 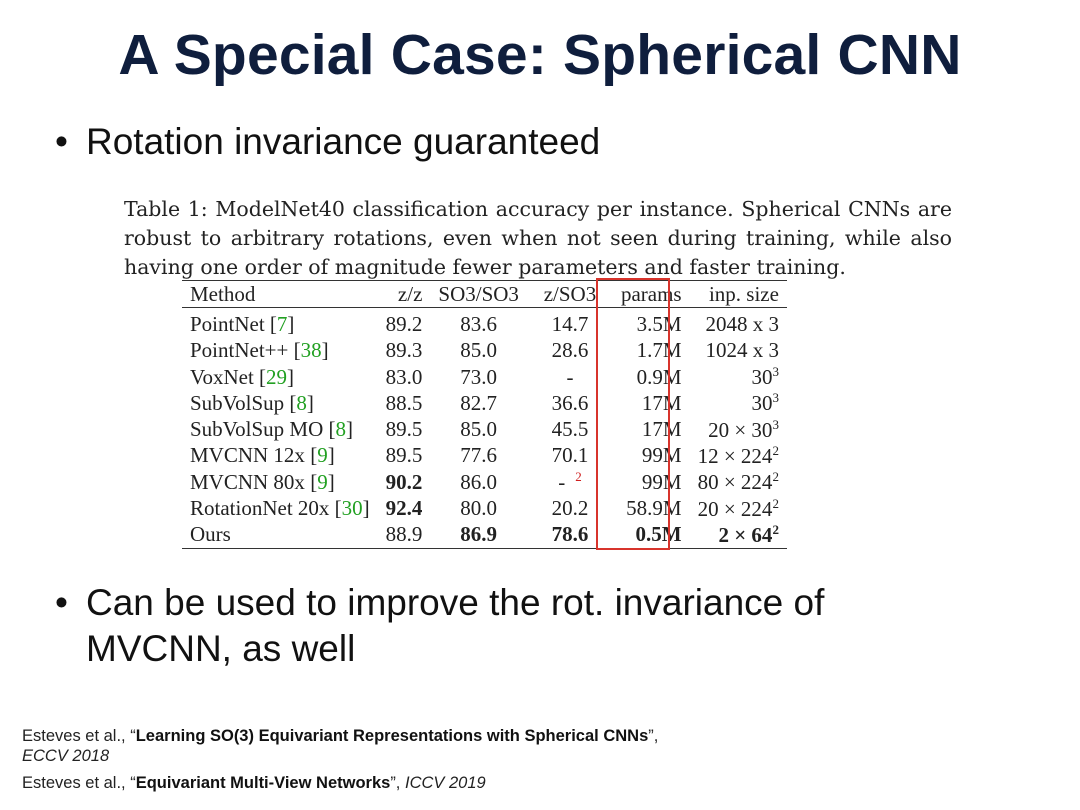 I want to click on zz-cell: 89.3, so click(x=404, y=351).